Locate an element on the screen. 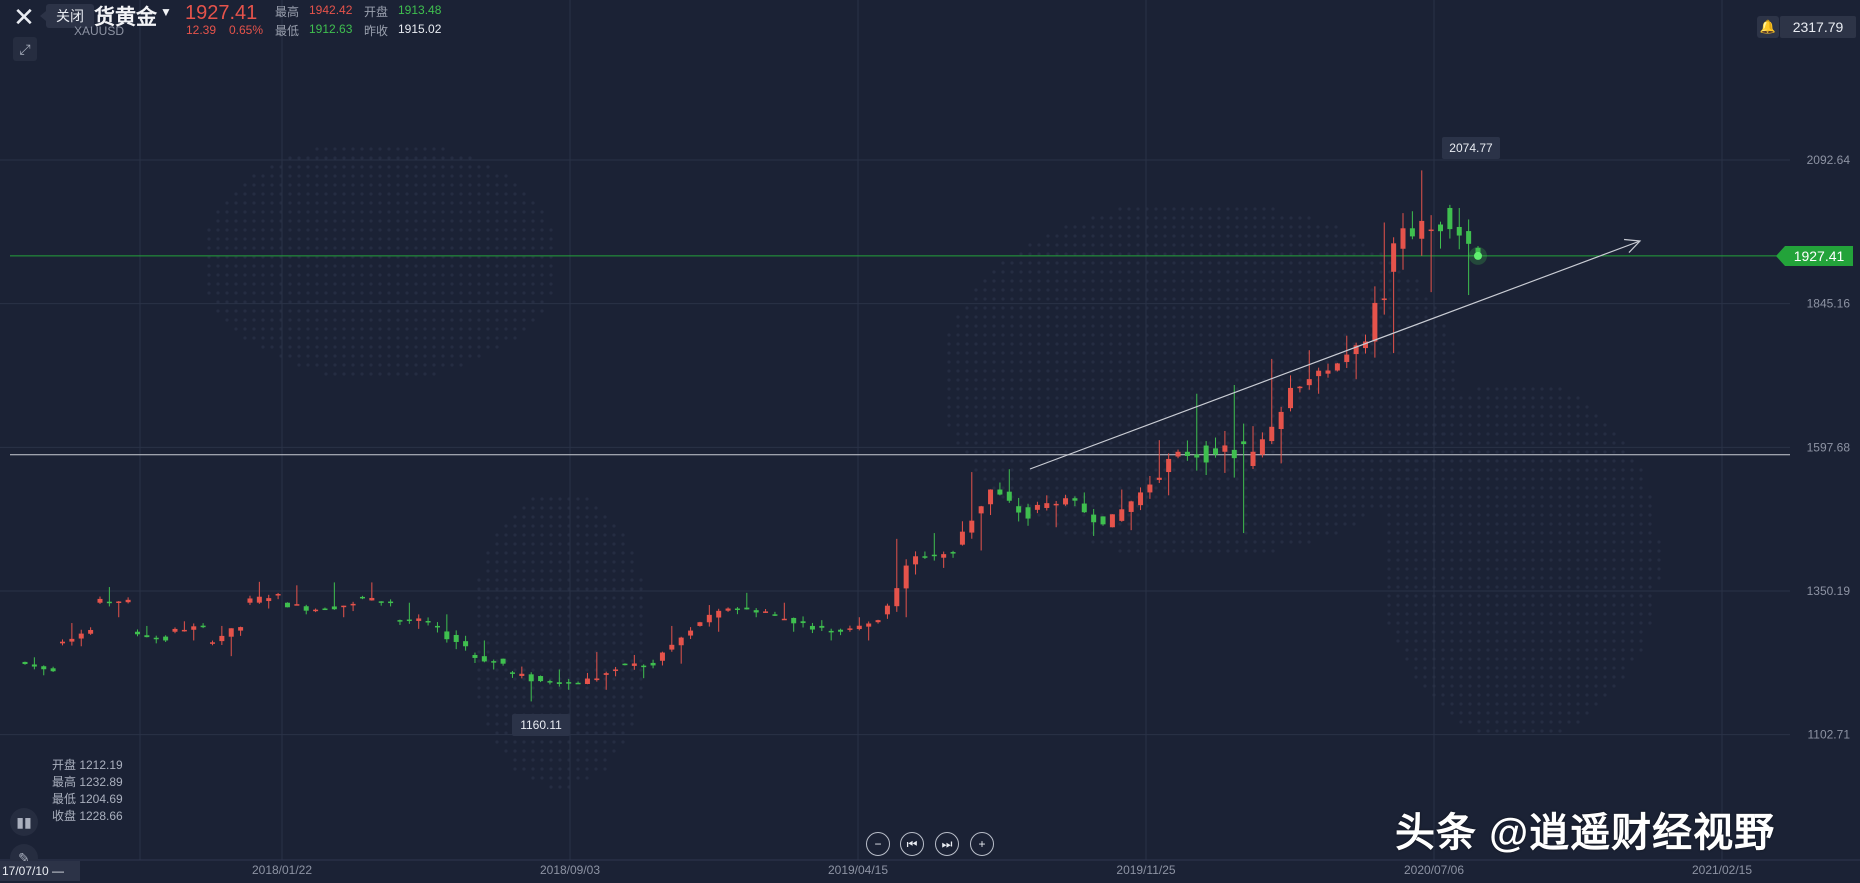 The image size is (1860, 883). zoom-in-icon: + is located at coordinates (982, 844).